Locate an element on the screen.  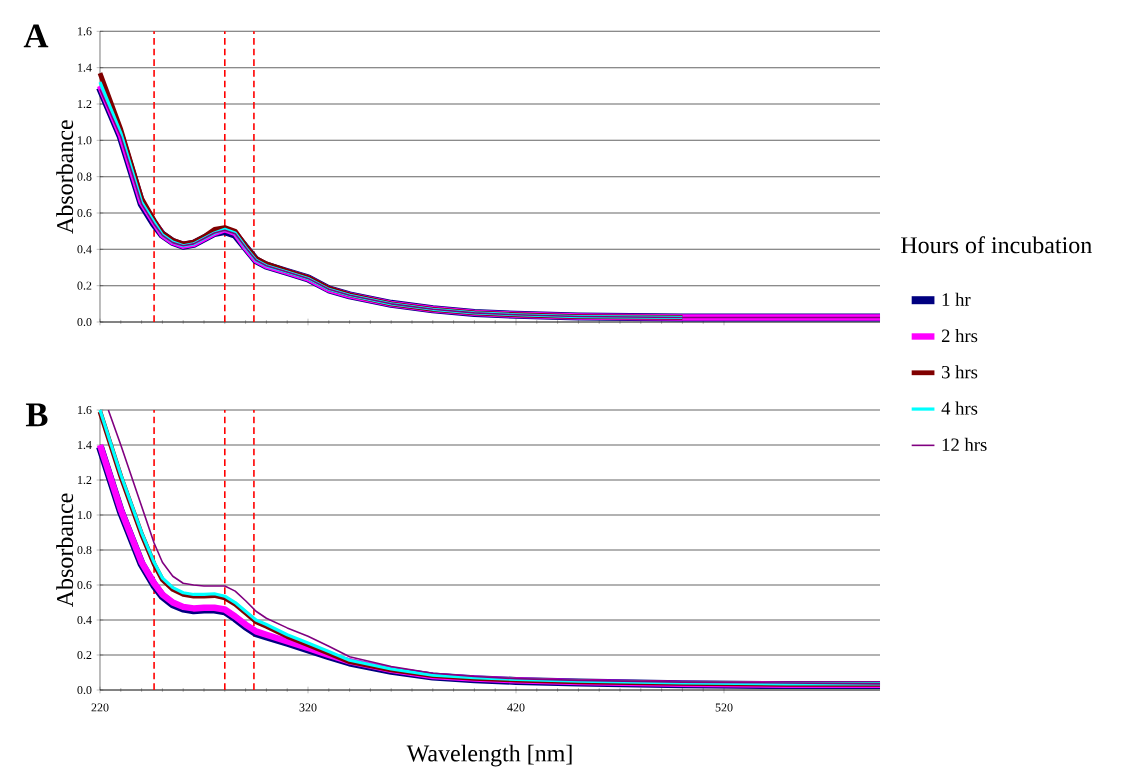
x-axis-title: Wavelength [nm] is located at coordinates (489, 755).